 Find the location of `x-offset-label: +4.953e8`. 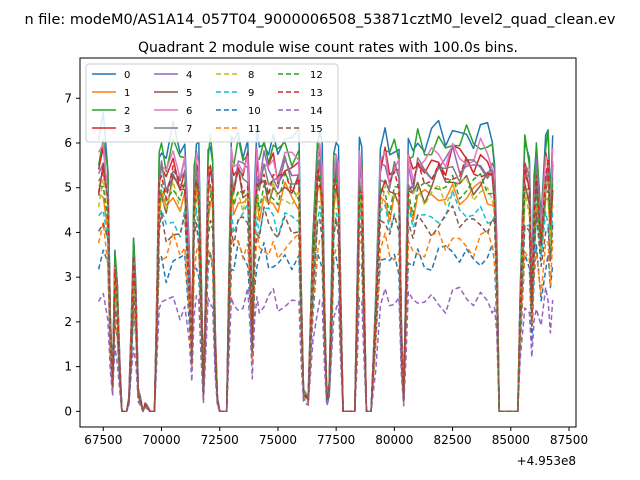

x-offset-label: +4.953e8 is located at coordinates (546, 461).